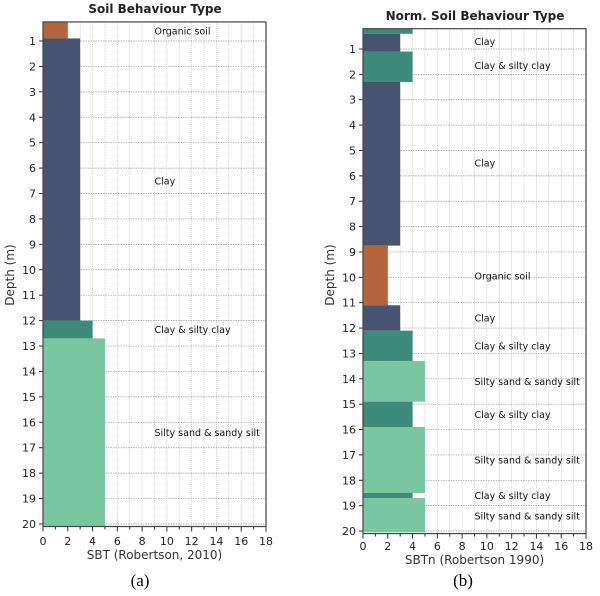 The height and width of the screenshot is (596, 600). I want to click on chart-title: Norm. Soil Behaviour Type, so click(475, 16).